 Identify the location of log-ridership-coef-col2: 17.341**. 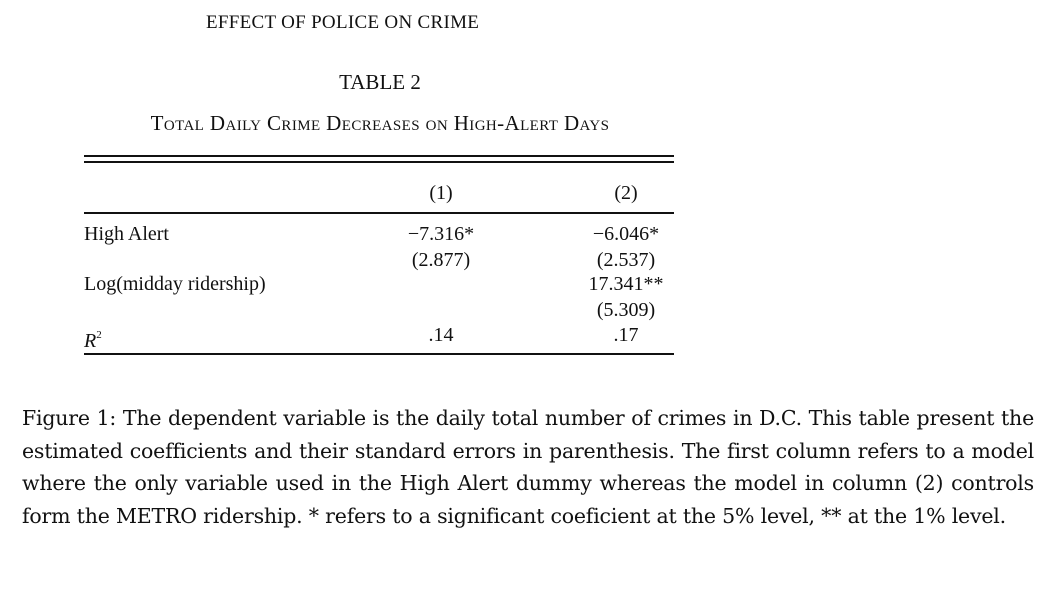
(626, 284).